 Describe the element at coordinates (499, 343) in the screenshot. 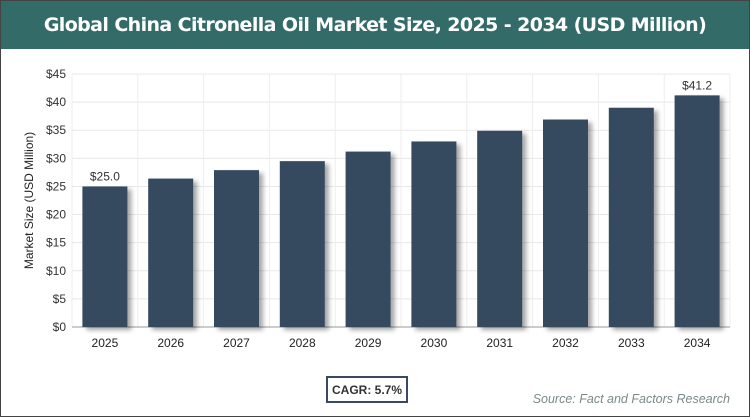

I see `x-tick-label: 2031` at that location.